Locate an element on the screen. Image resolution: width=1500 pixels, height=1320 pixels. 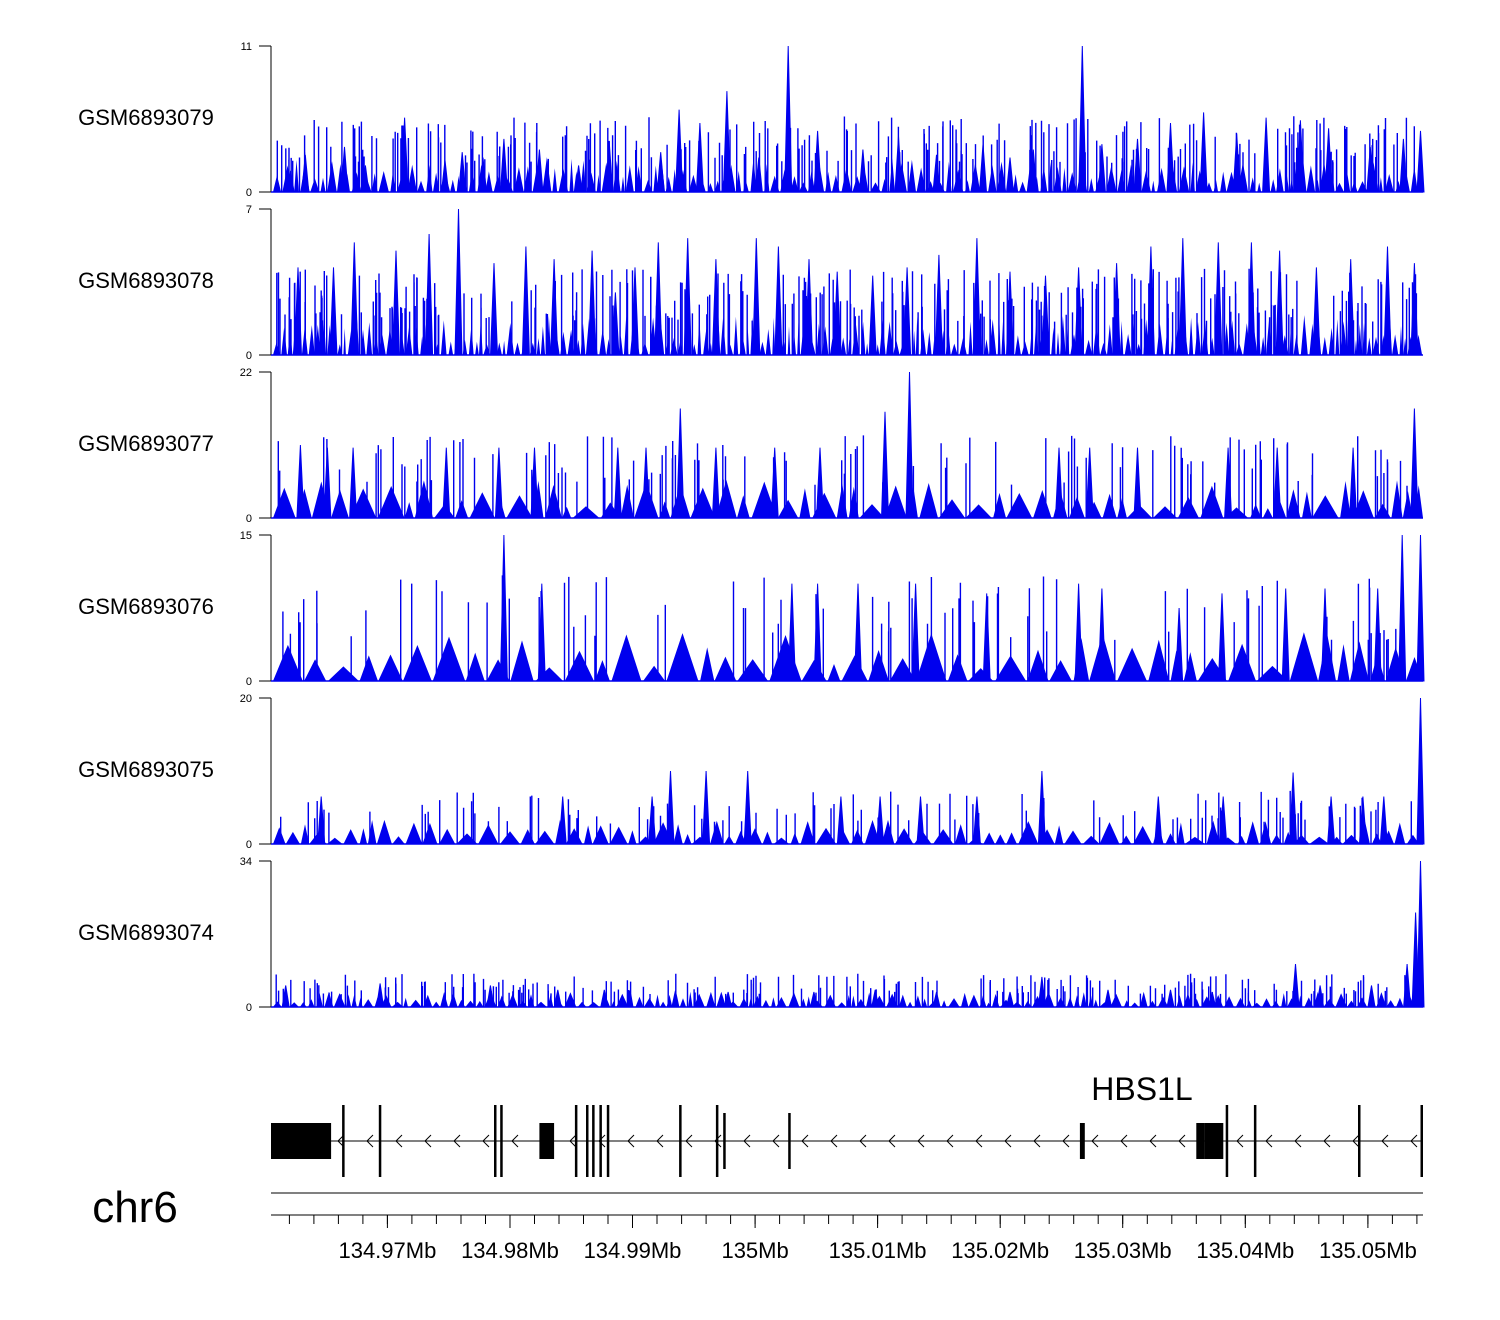
axis-tick-label: 134.99Mb is located at coordinates (633, 1250).